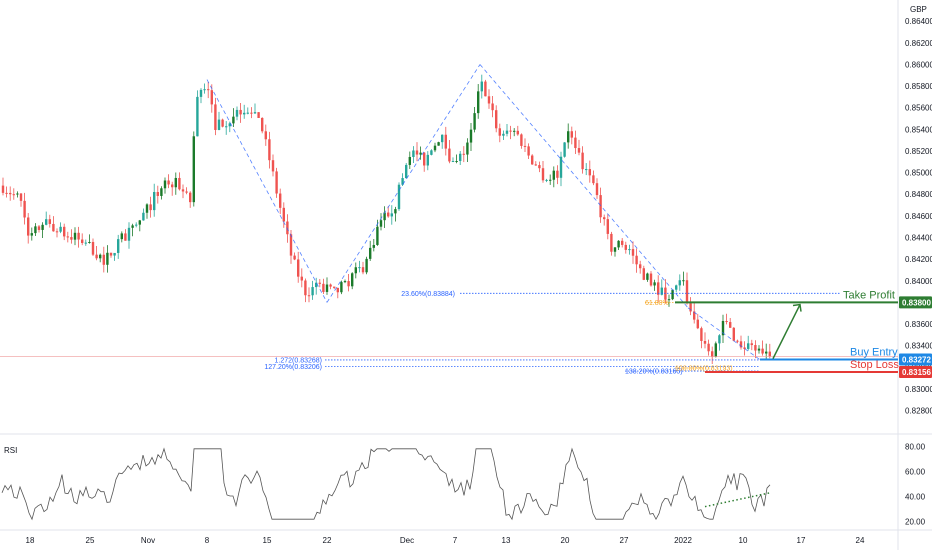  What do you see at coordinates (915, 471) in the screenshot?
I see `rsi-tick-label: 60.00` at bounding box center [915, 471].